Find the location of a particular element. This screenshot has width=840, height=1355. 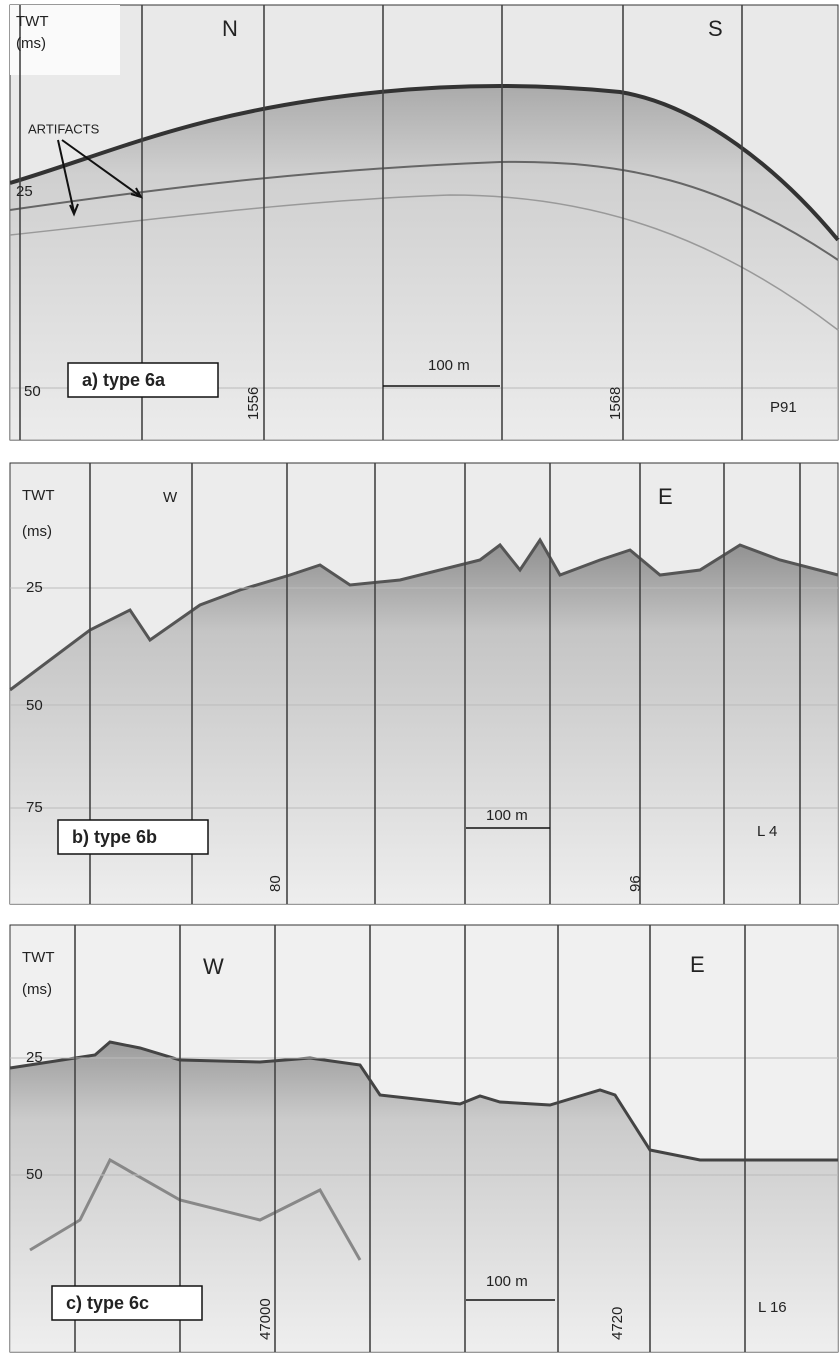

trace-label: 96 is located at coordinates (635, 883).